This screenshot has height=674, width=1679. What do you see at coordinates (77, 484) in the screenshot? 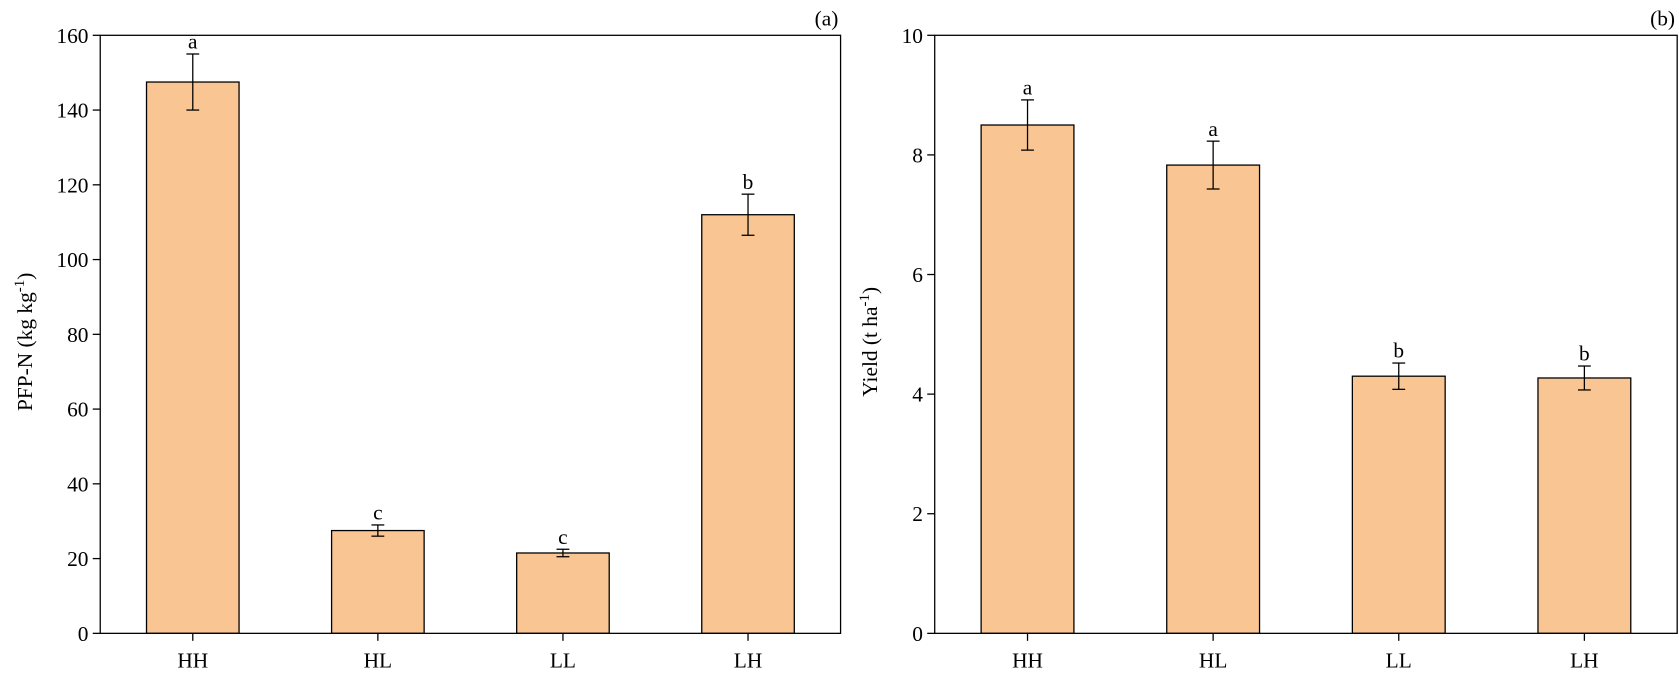
I see `y-tick-label: 40` at bounding box center [77, 484].